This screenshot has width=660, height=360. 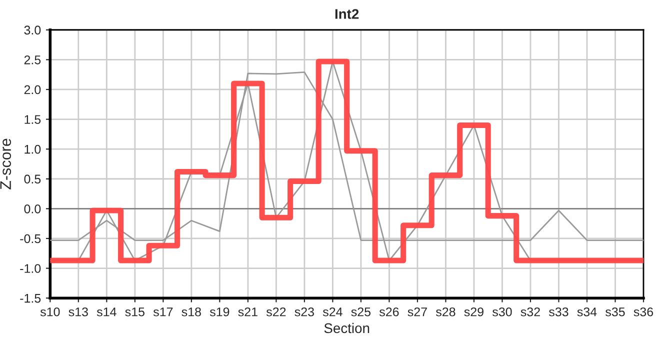 I want to click on x-tick-label: s30, so click(x=502, y=311).